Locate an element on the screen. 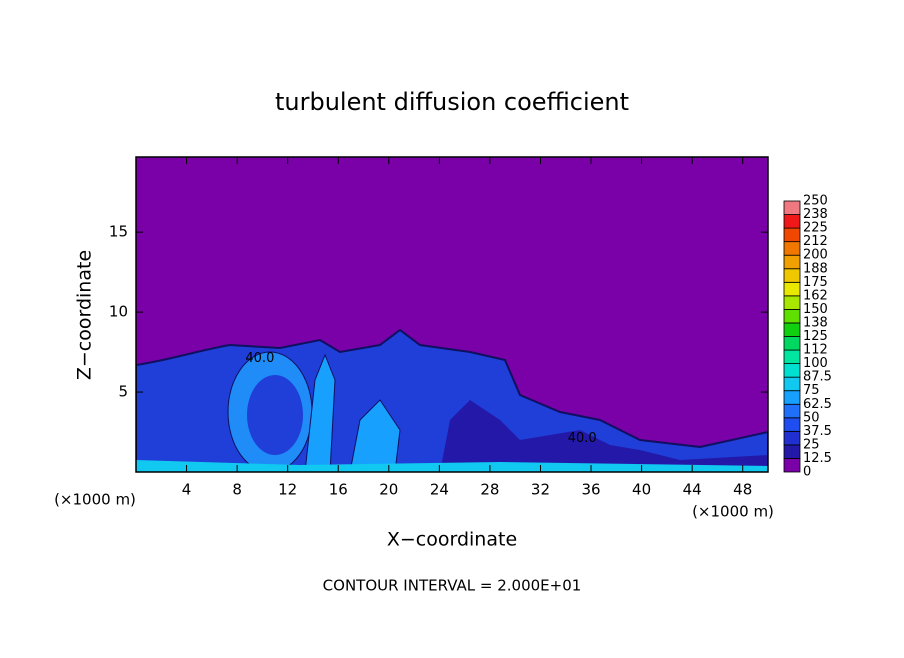 The width and height of the screenshot is (904, 658). x-tick-label: 28 is located at coordinates (489, 490).